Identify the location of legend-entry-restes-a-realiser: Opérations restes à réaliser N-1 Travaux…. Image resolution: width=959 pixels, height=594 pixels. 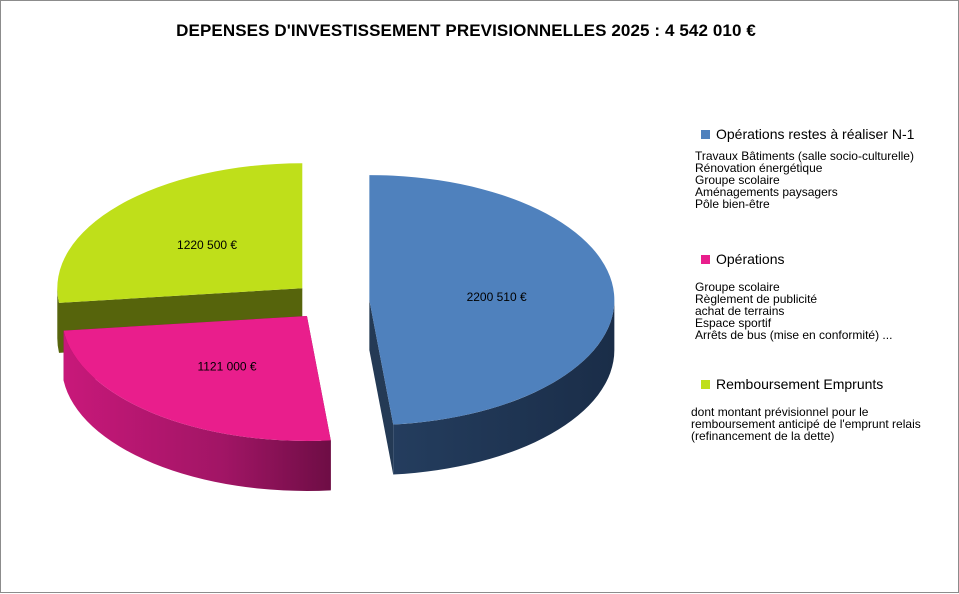
(805, 168).